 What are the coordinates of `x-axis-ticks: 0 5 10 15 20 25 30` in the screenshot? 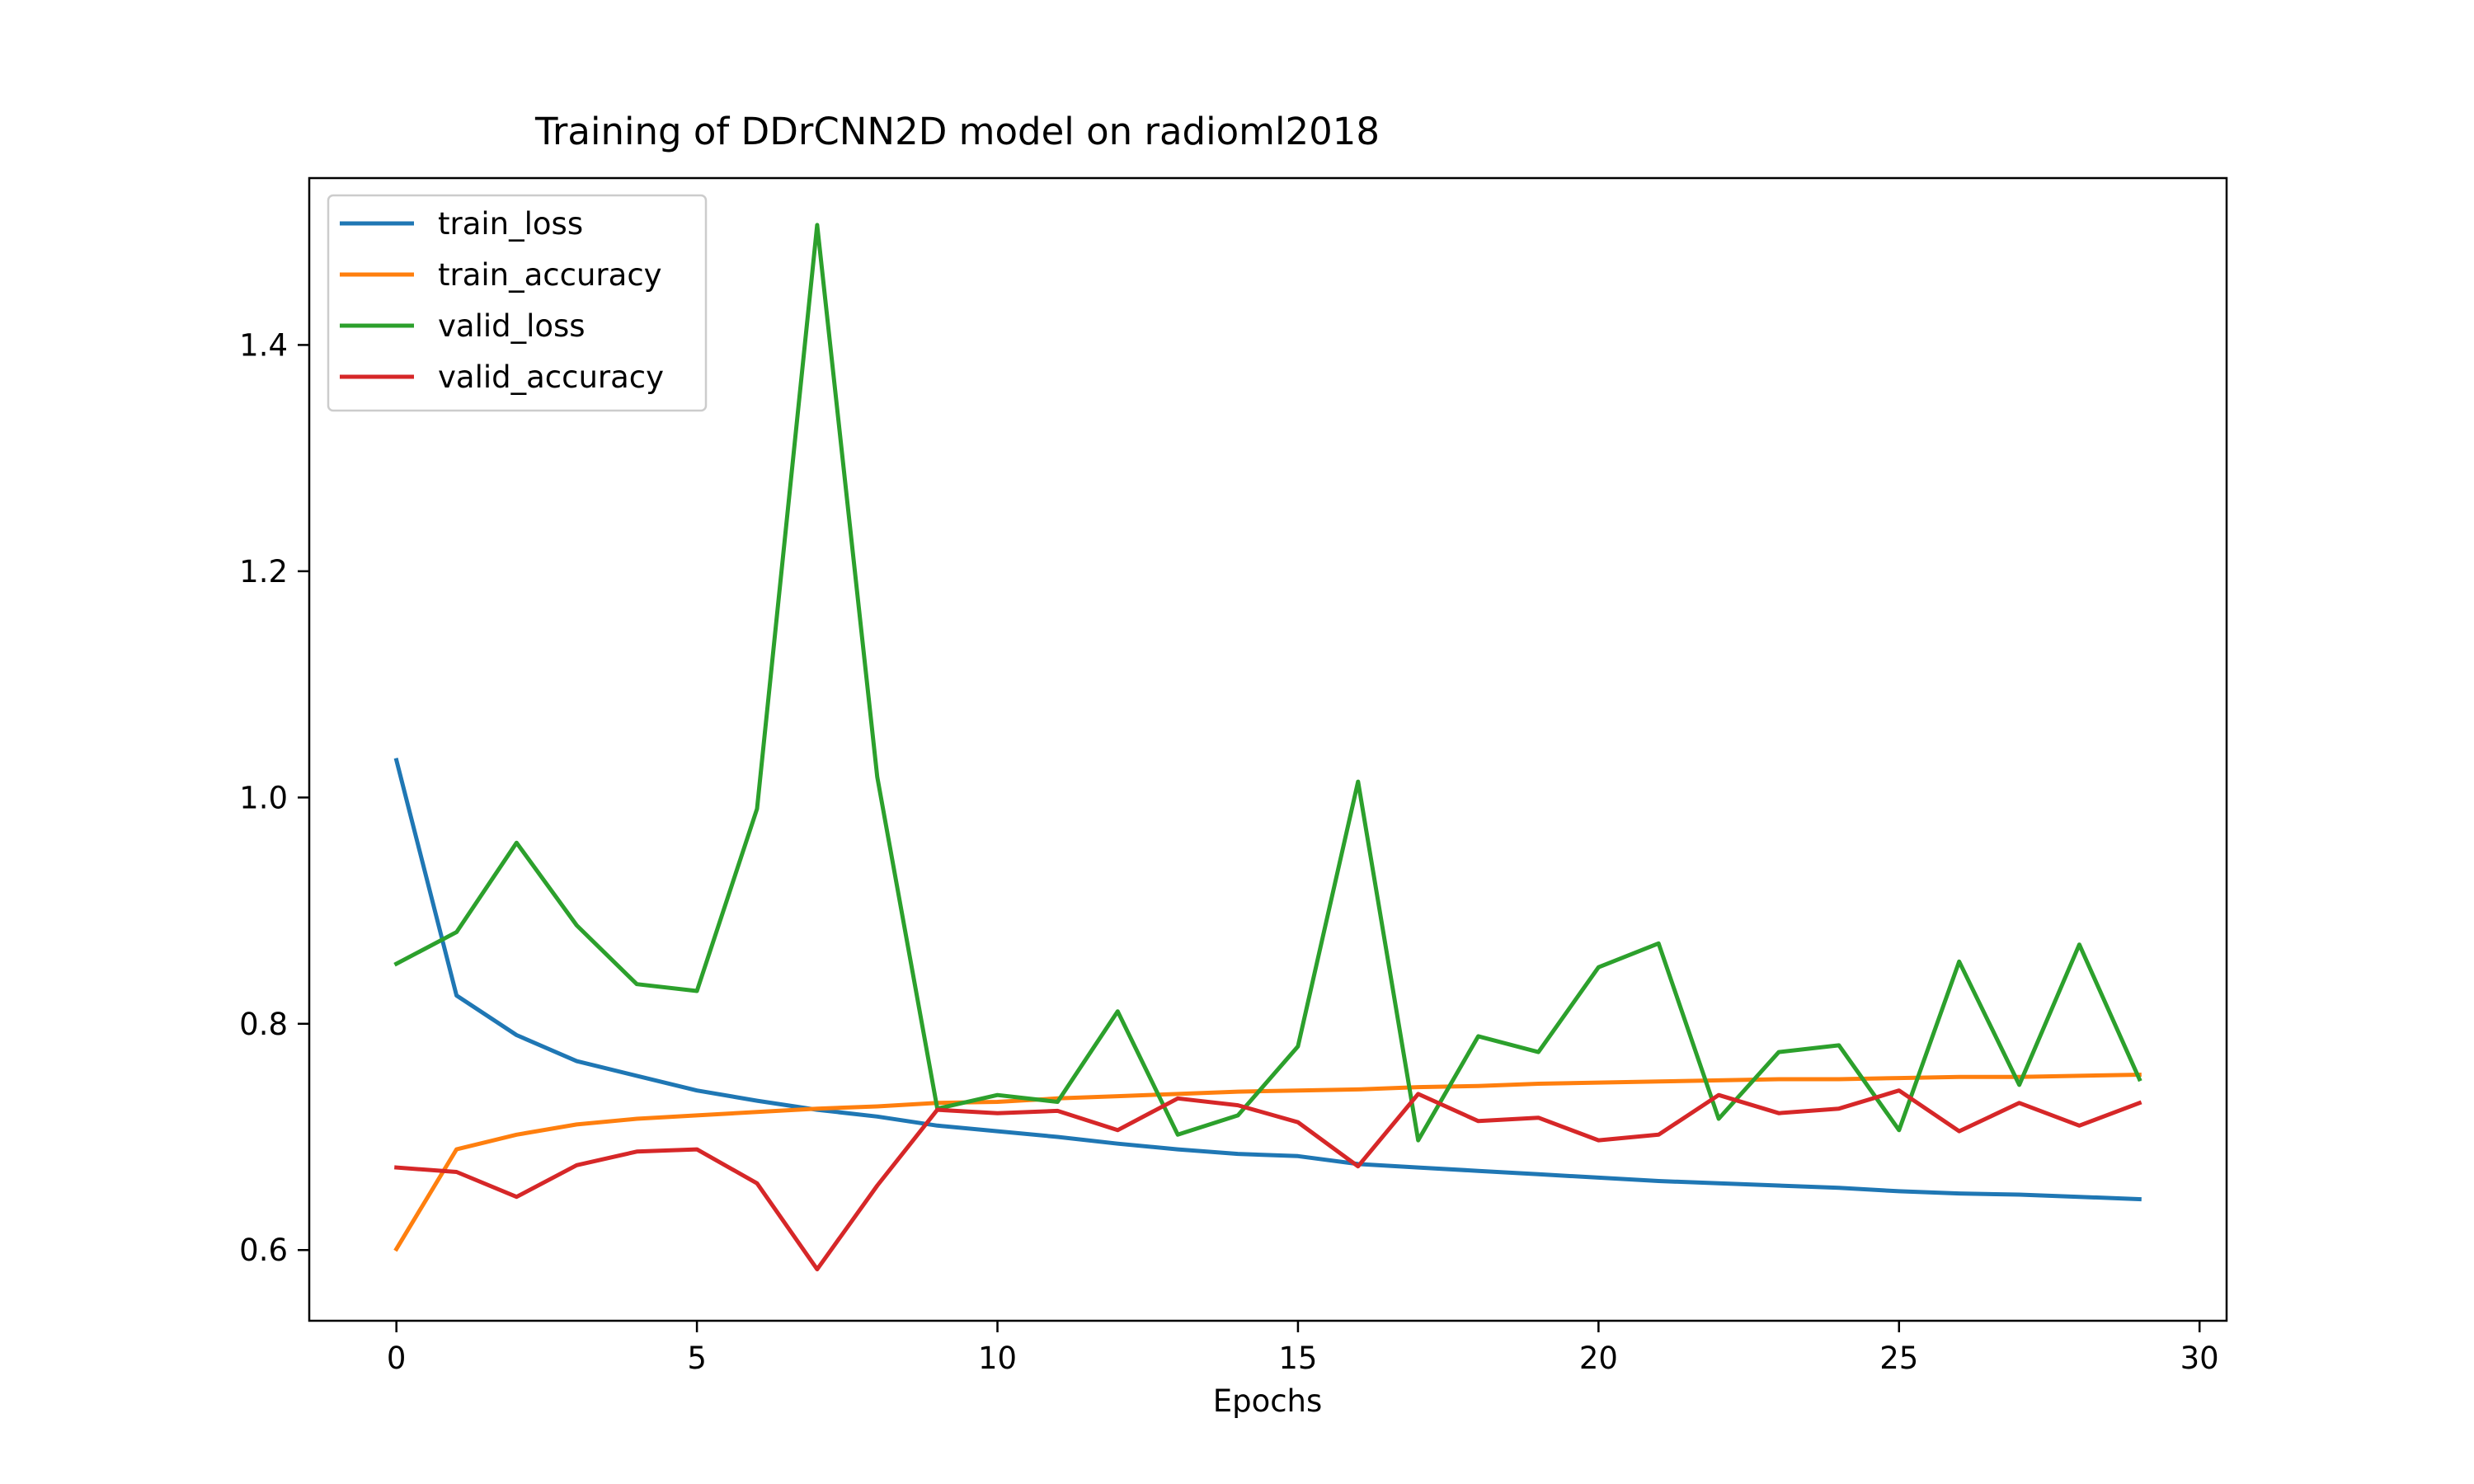 It's located at (1303, 1348).